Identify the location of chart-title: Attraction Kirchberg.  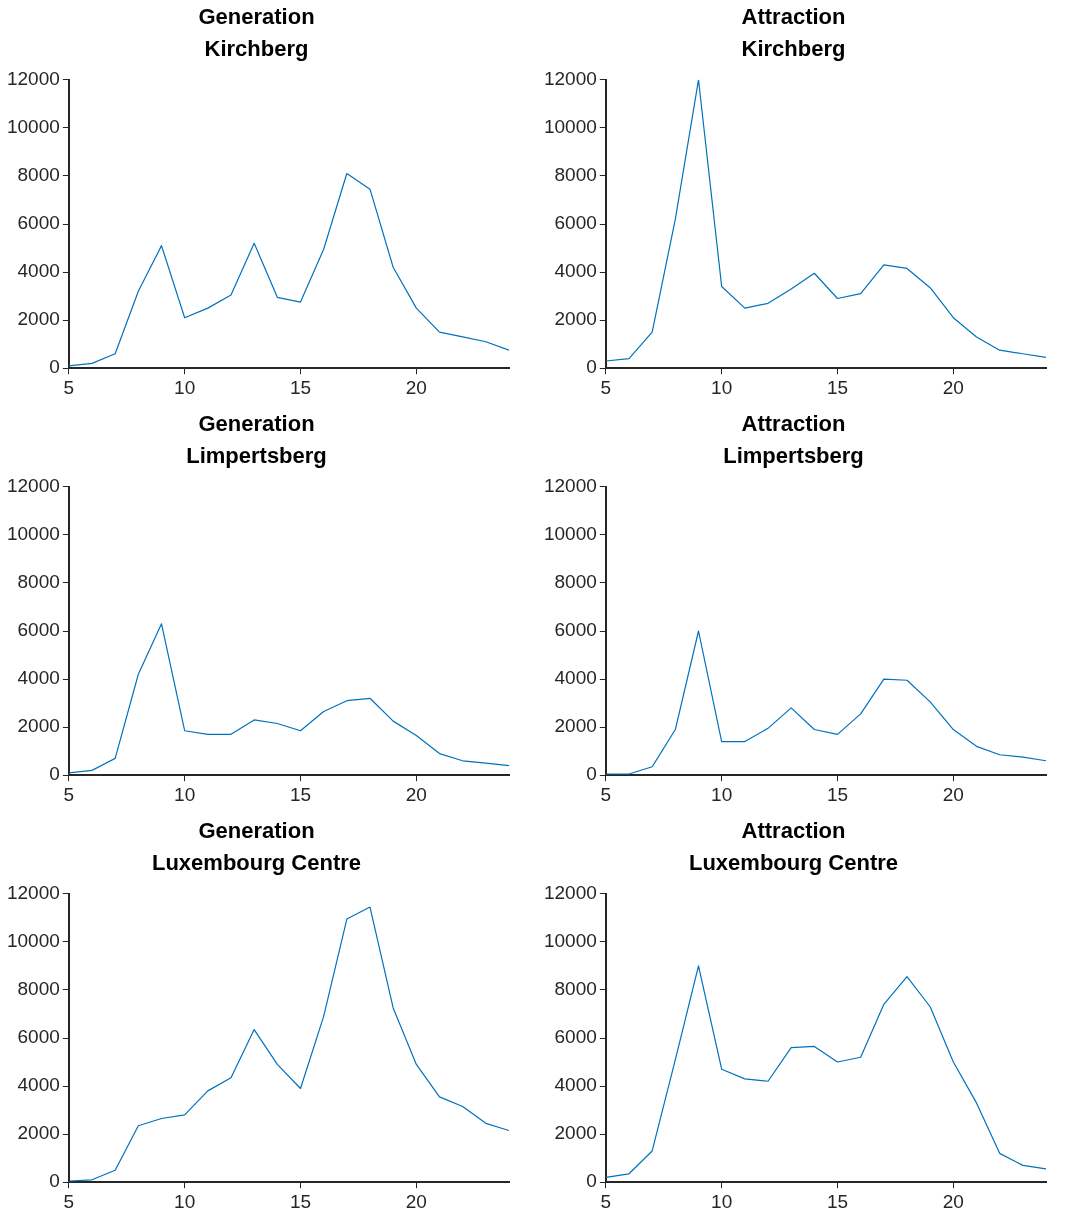
(793, 32).